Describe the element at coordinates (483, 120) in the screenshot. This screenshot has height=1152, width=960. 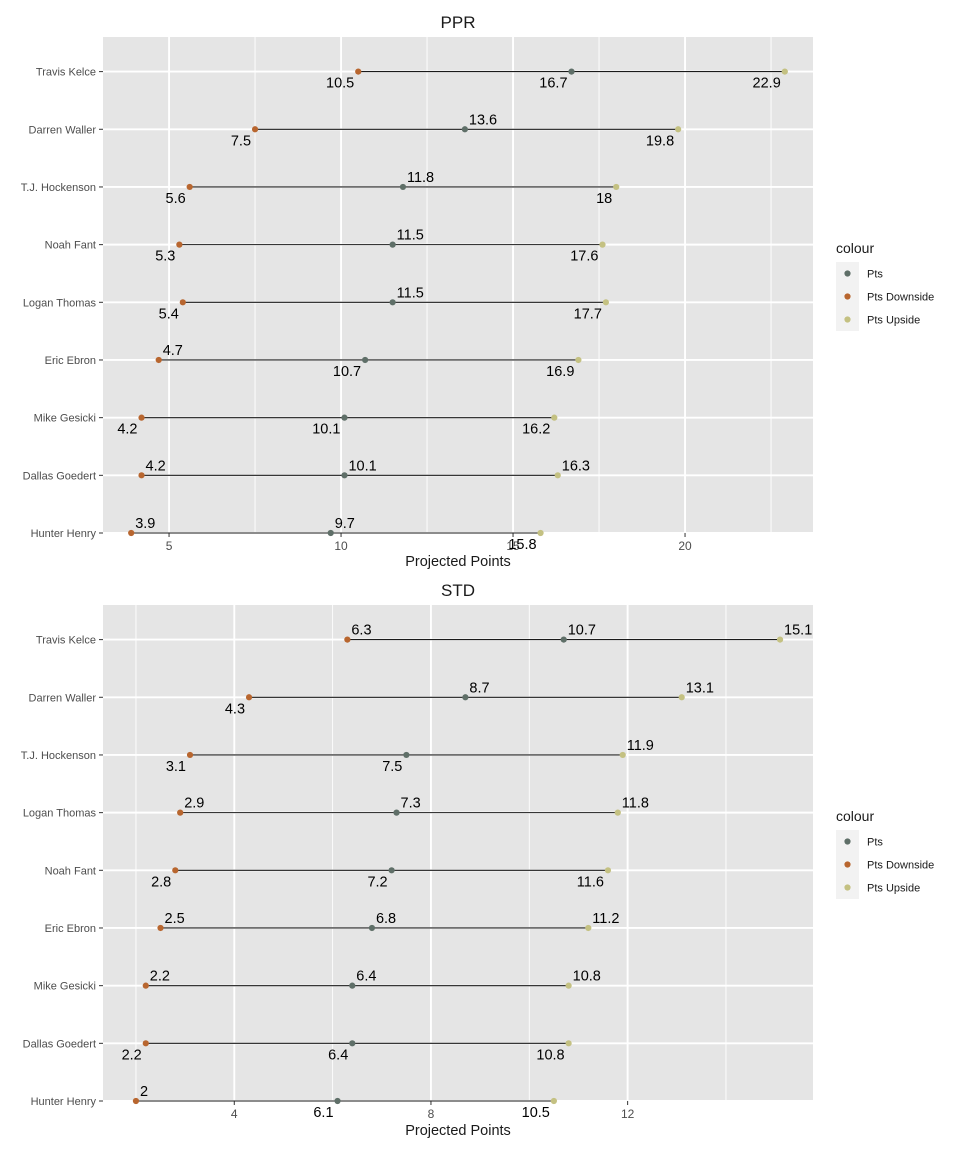
I see `value-label: 13.6` at that location.